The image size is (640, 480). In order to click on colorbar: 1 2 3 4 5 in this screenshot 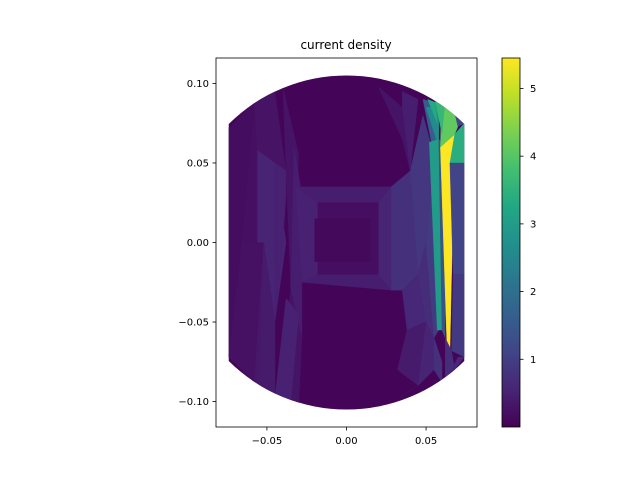, I will do `click(518, 242)`.